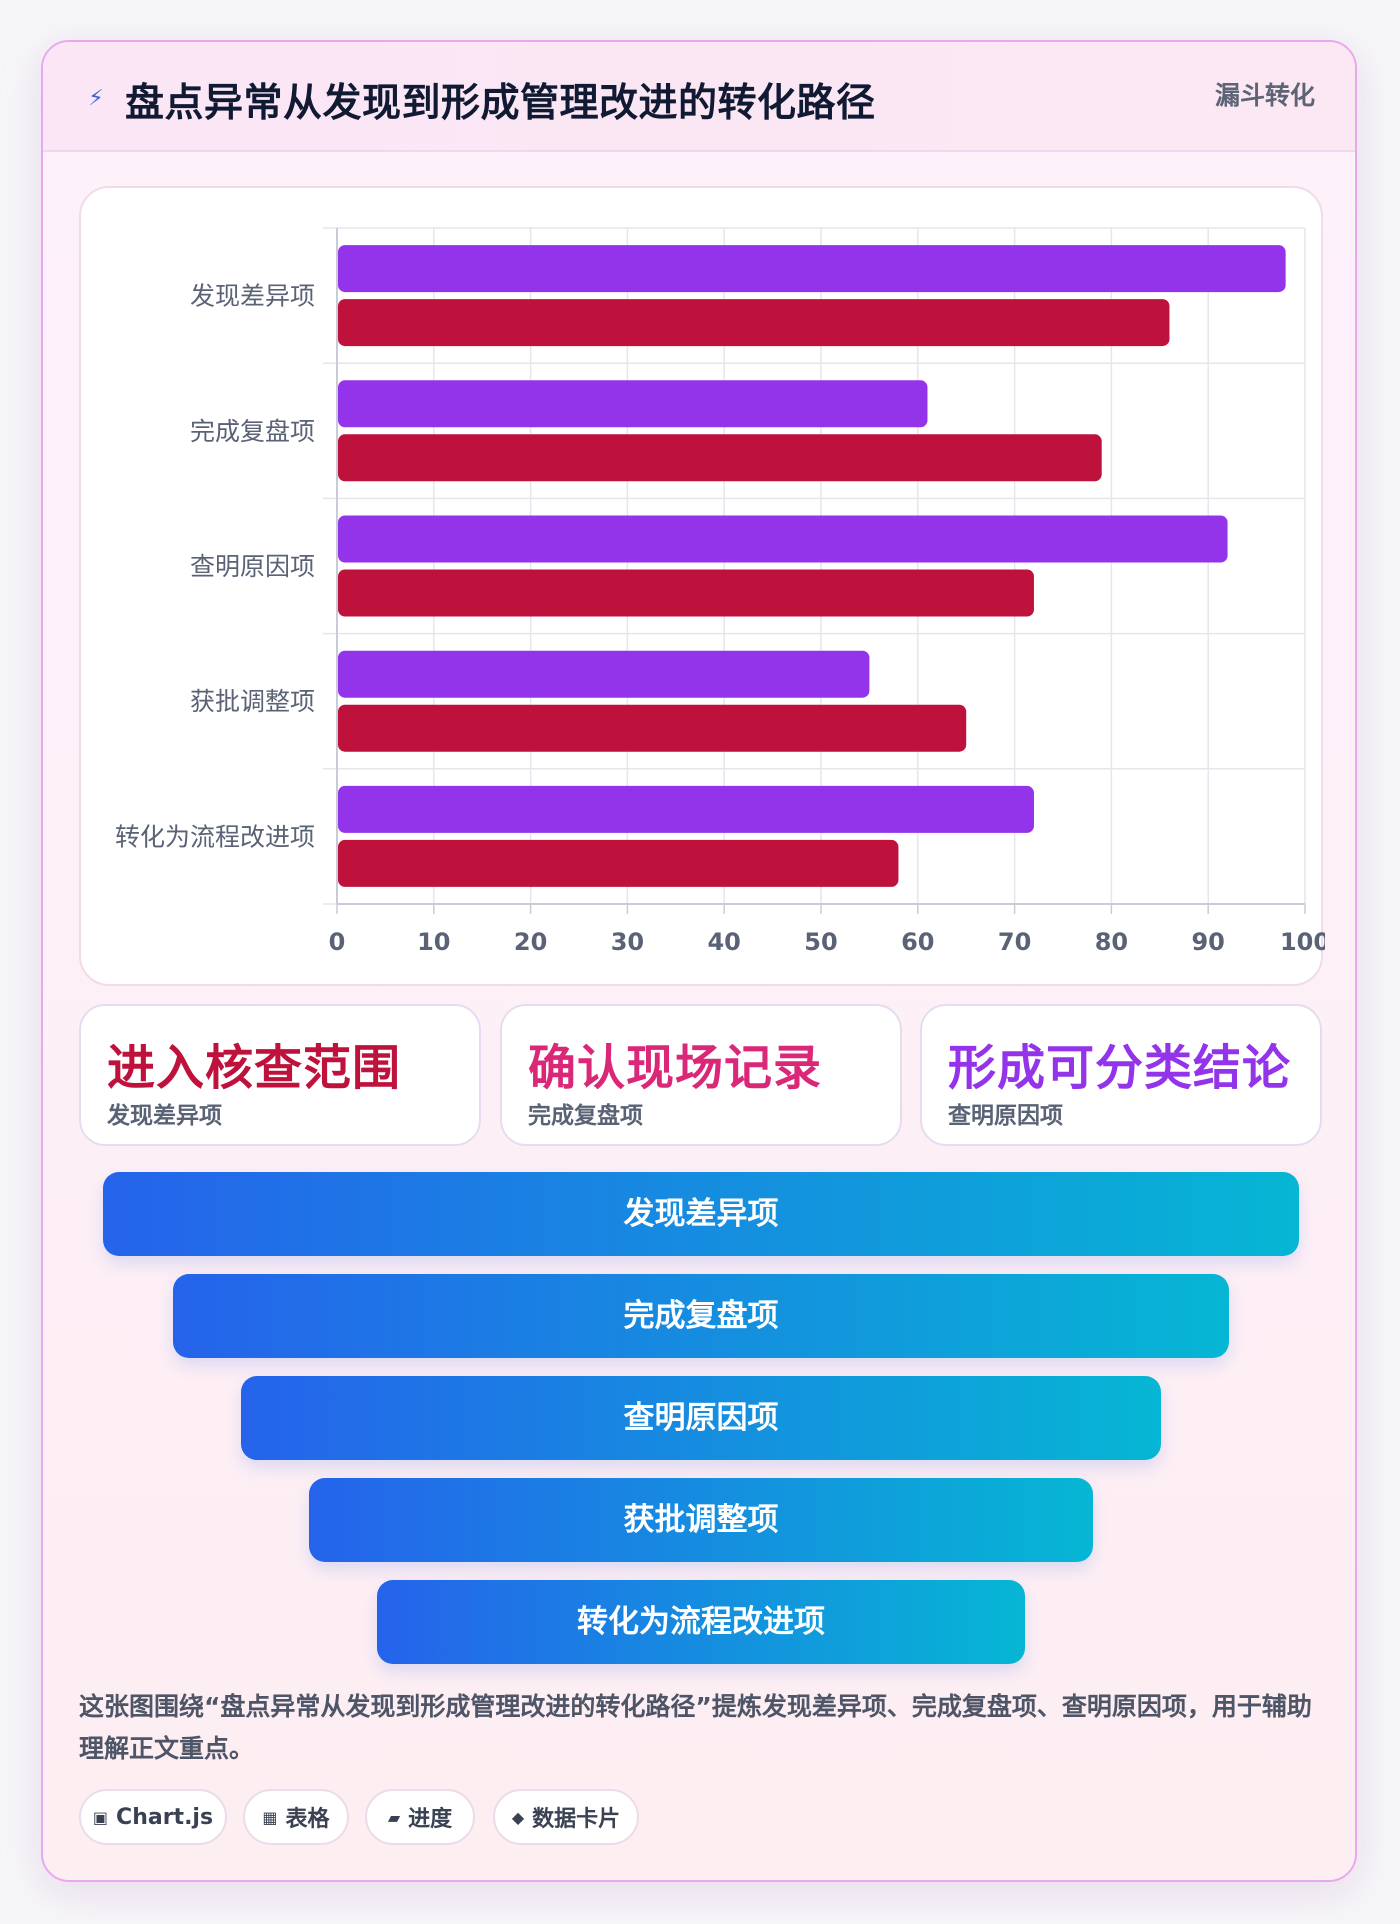 This screenshot has width=1400, height=1924. What do you see at coordinates (675, 1068) in the screenshot?
I see `stat-value: 确认现场记录` at bounding box center [675, 1068].